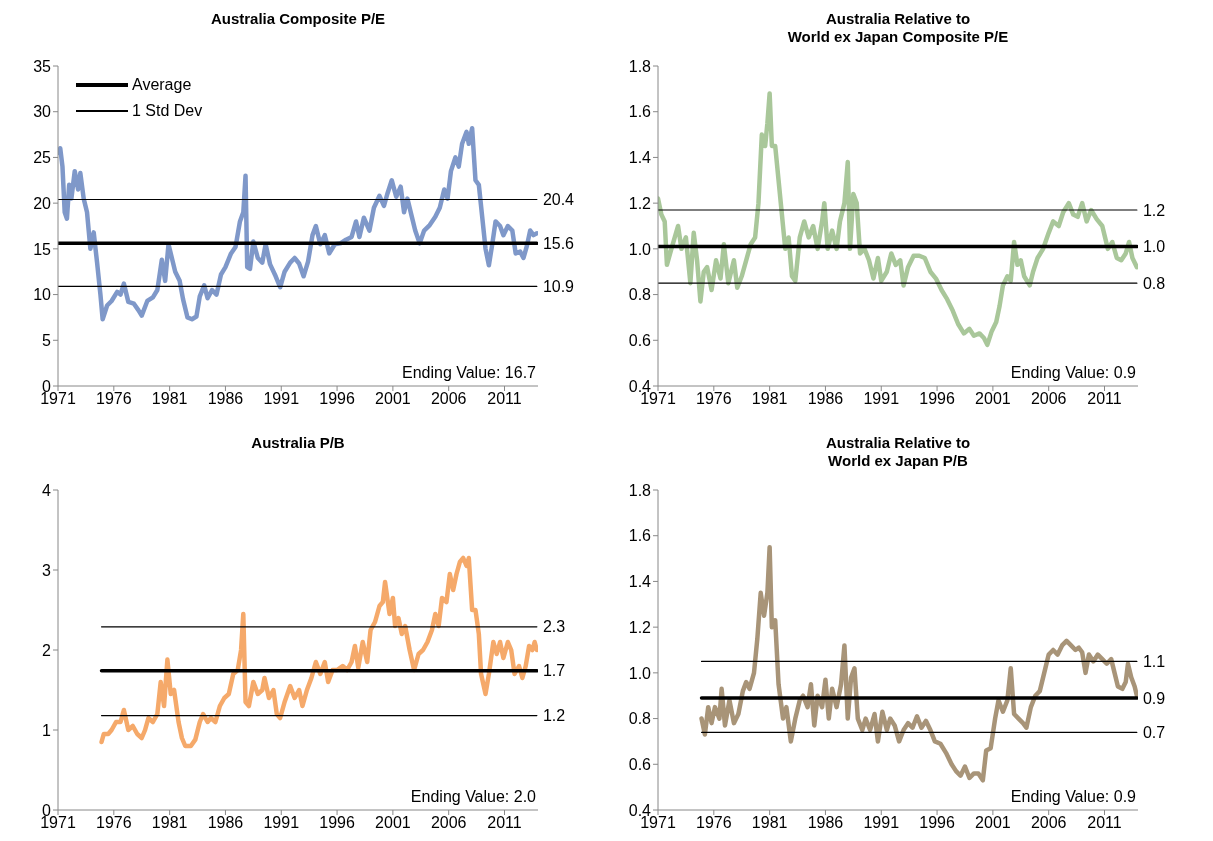  What do you see at coordinates (473, 797) in the screenshot?
I see `annotation: Ending Value: 2.0` at bounding box center [473, 797].